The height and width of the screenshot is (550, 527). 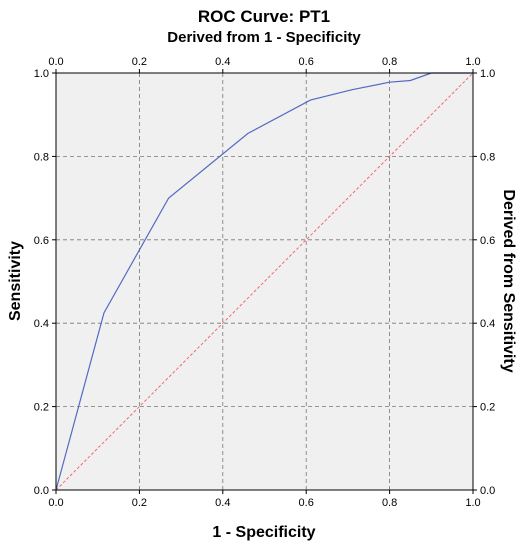 What do you see at coordinates (487, 241) in the screenshot?
I see `y2-tick-label: 0.6` at bounding box center [487, 241].